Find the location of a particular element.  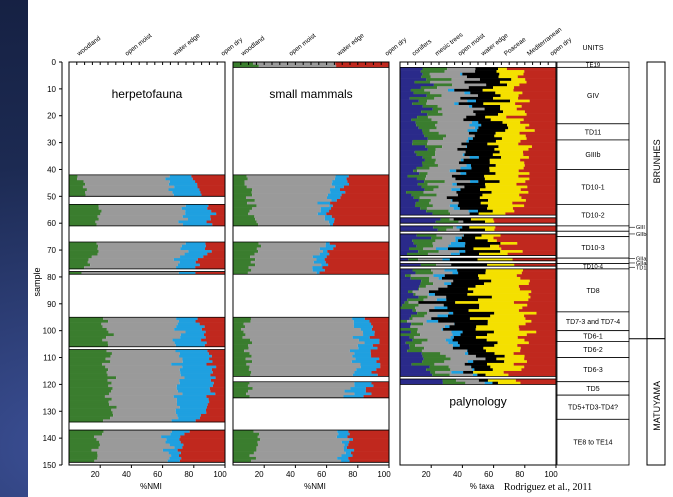

y-tick-label: 150 is located at coordinates (50, 465).